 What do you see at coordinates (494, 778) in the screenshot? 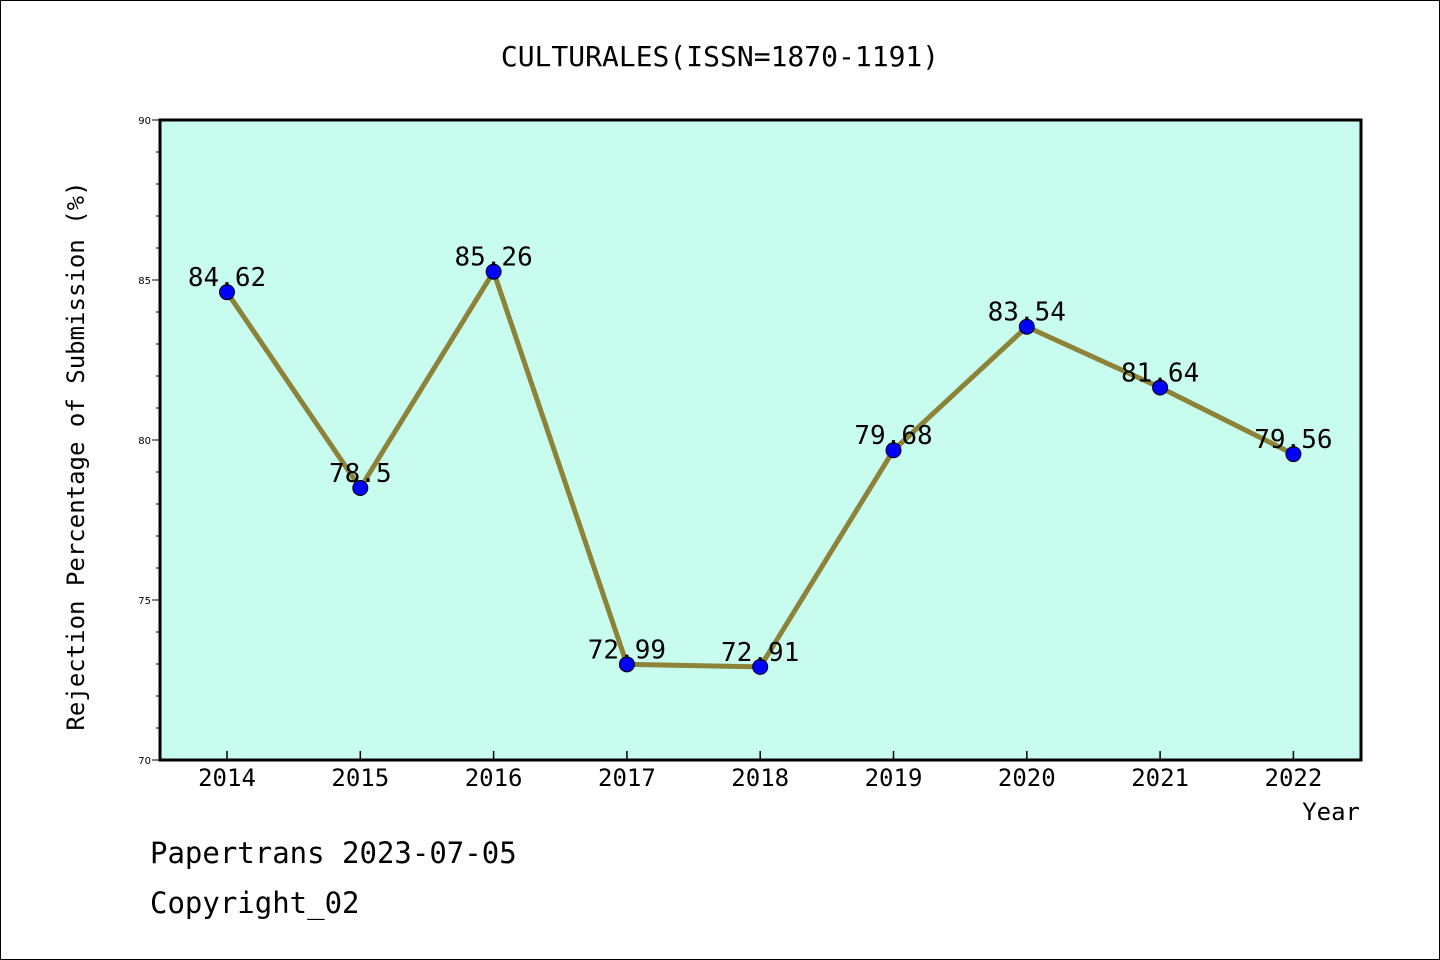
I see `x-tick-label: 2016` at bounding box center [494, 778].